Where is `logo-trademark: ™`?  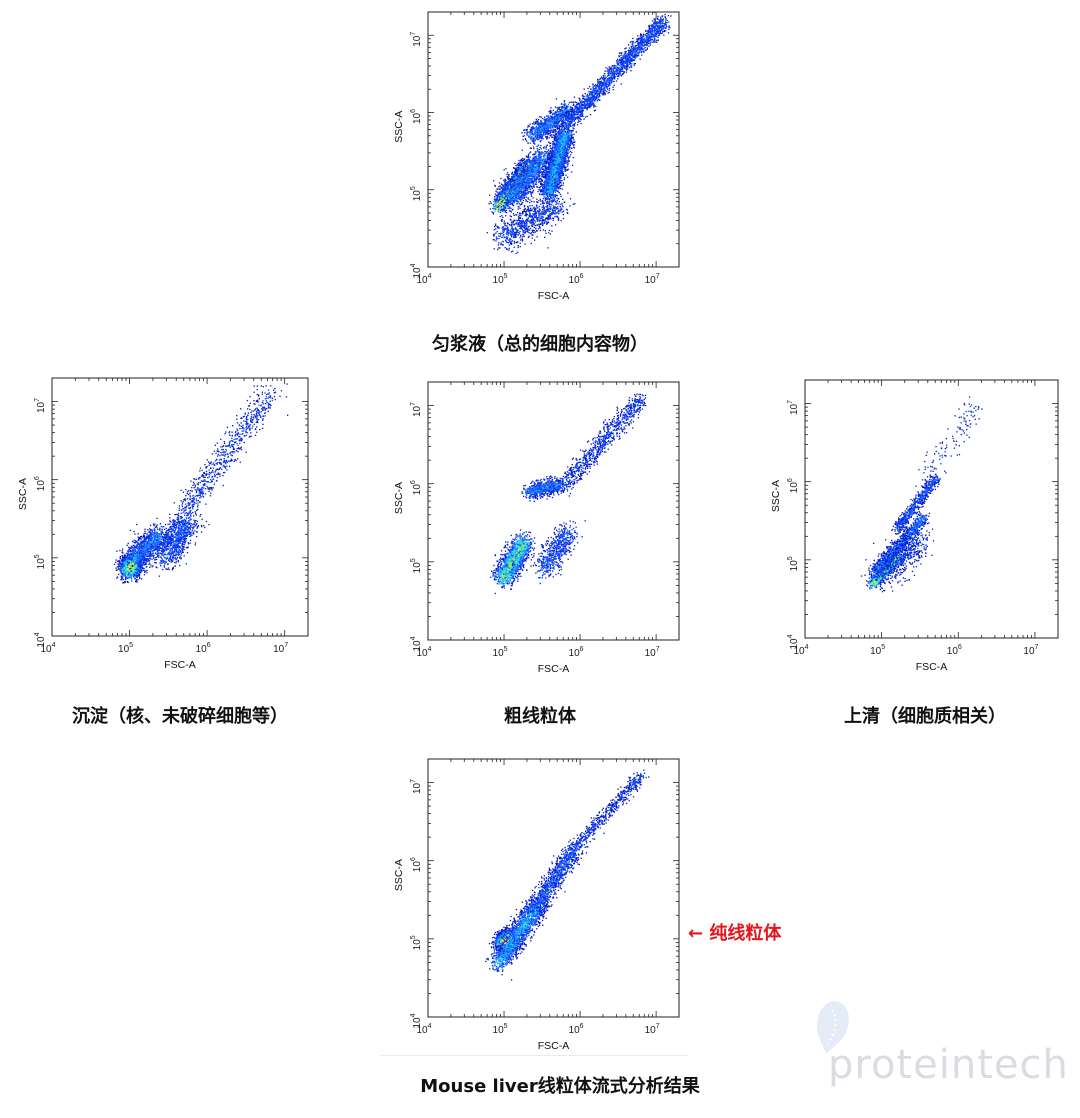 logo-trademark: ™ is located at coordinates (1048, 1053).